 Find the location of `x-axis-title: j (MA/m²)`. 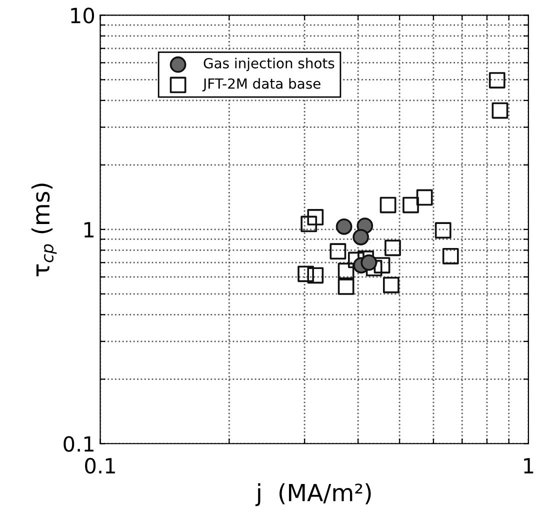

x-axis-title: j (MA/m²) is located at coordinates (313, 494).